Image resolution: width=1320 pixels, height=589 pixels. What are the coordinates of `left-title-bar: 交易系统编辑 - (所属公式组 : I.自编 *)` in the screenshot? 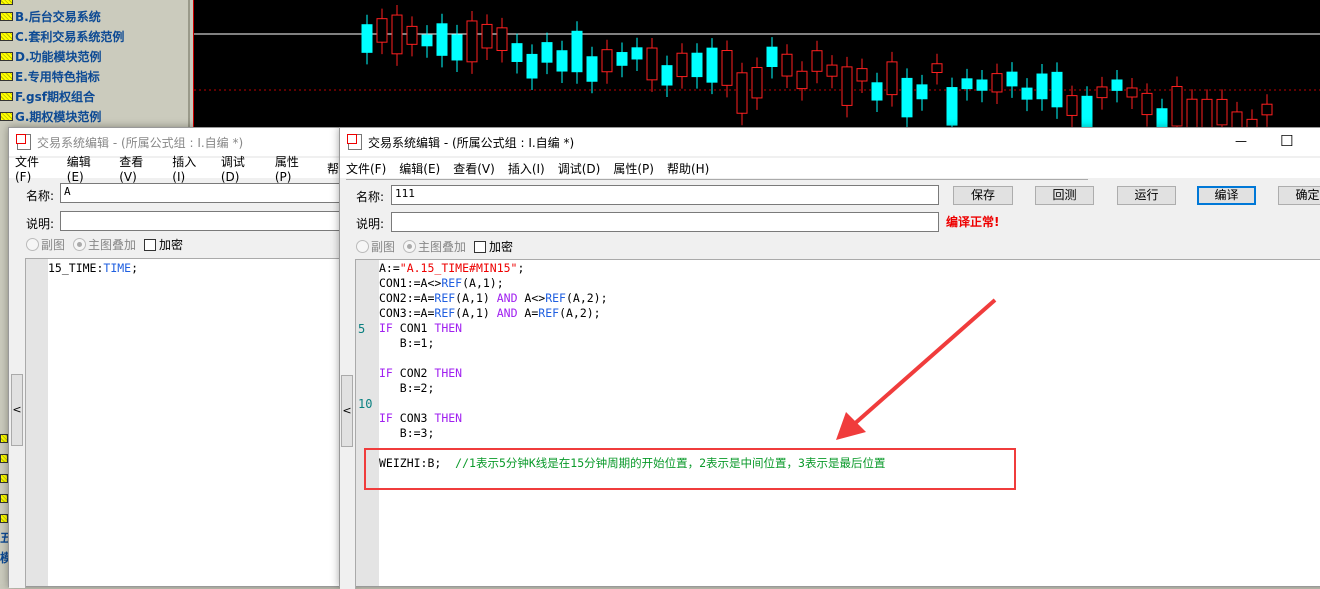 It's located at (180, 142).